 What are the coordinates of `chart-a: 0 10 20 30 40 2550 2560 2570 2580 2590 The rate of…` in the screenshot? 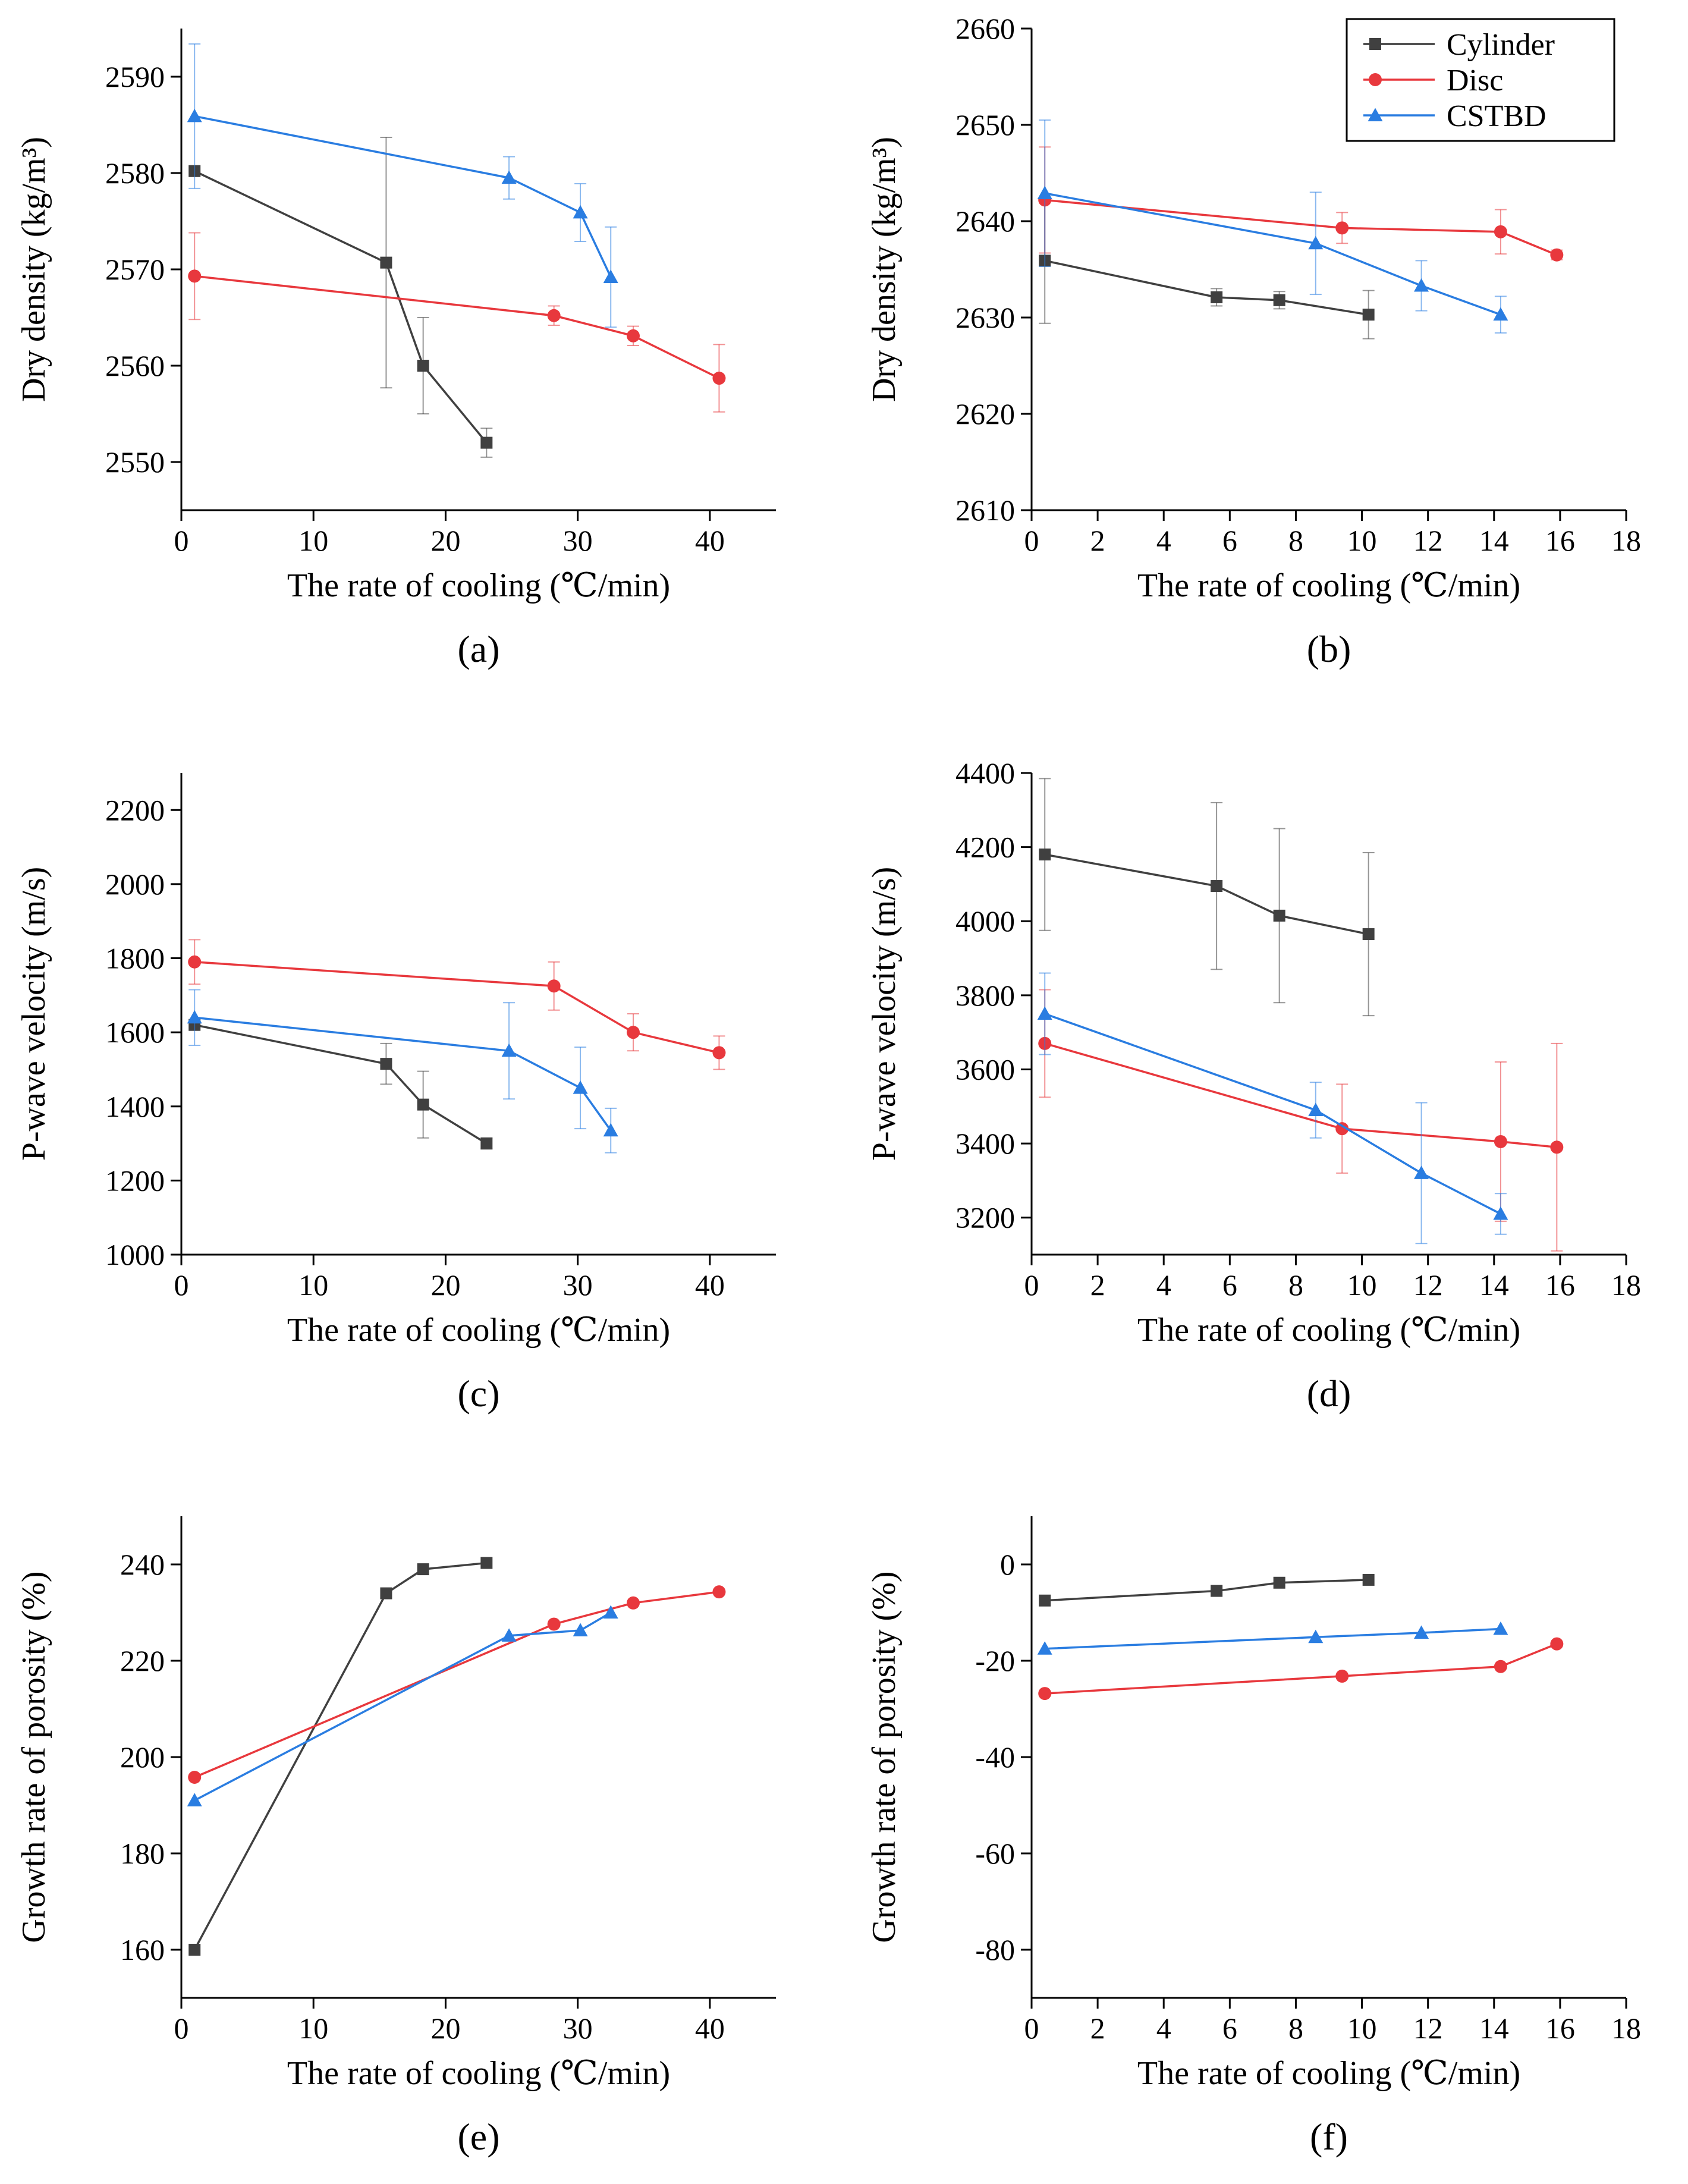 It's located at (395, 349).